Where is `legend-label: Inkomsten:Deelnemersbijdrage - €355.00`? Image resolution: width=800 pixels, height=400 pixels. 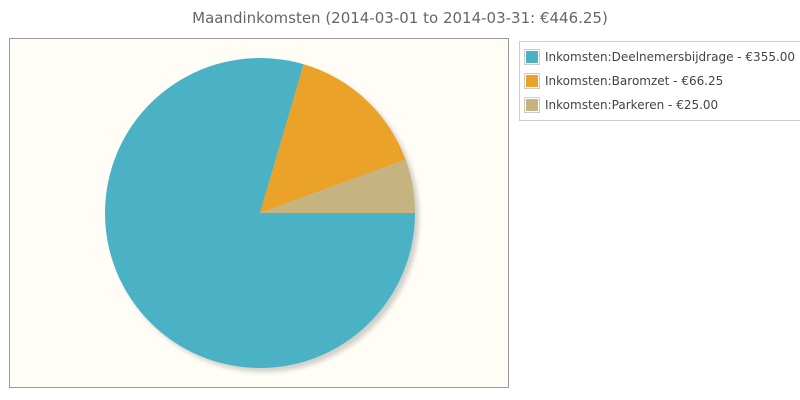
legend-label: Inkomsten:Deelnemersbijdrage - €355.00 is located at coordinates (670, 57).